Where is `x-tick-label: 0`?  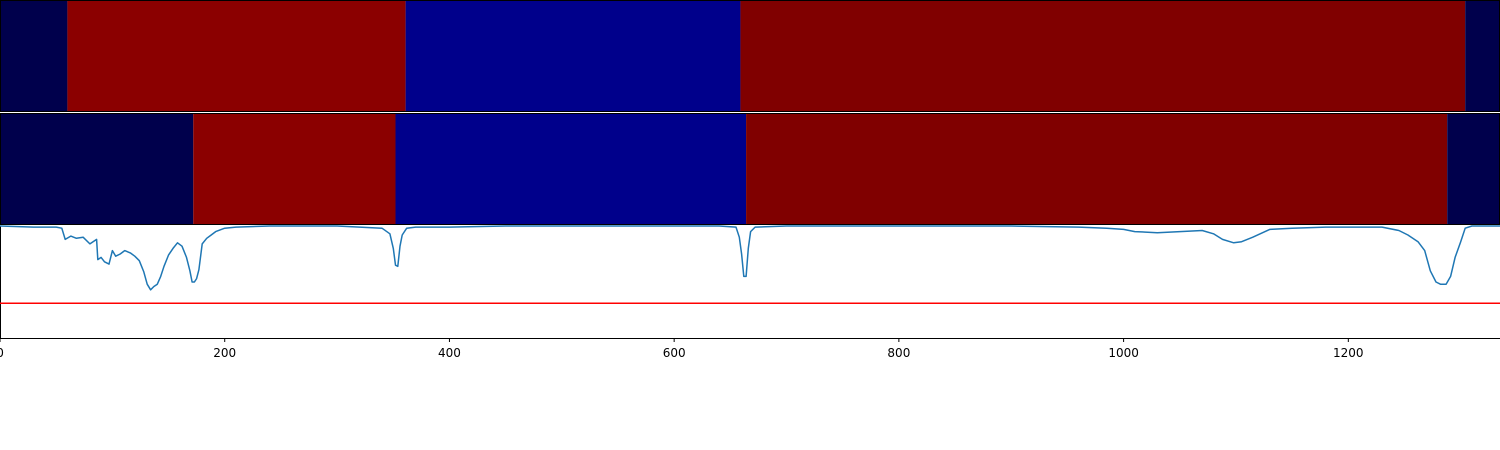
x-tick-label: 0 is located at coordinates (2, 353).